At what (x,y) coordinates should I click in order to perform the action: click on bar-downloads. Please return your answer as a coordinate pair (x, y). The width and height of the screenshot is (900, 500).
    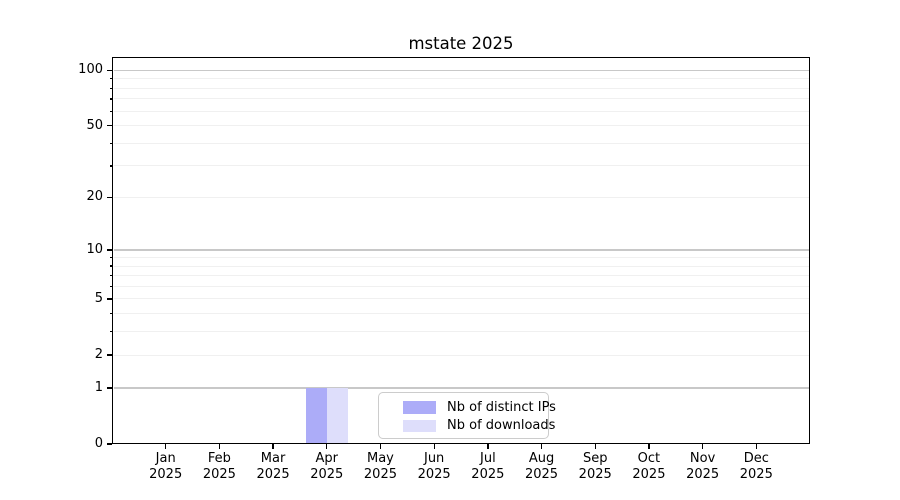
    Looking at the image, I should click on (337, 415).